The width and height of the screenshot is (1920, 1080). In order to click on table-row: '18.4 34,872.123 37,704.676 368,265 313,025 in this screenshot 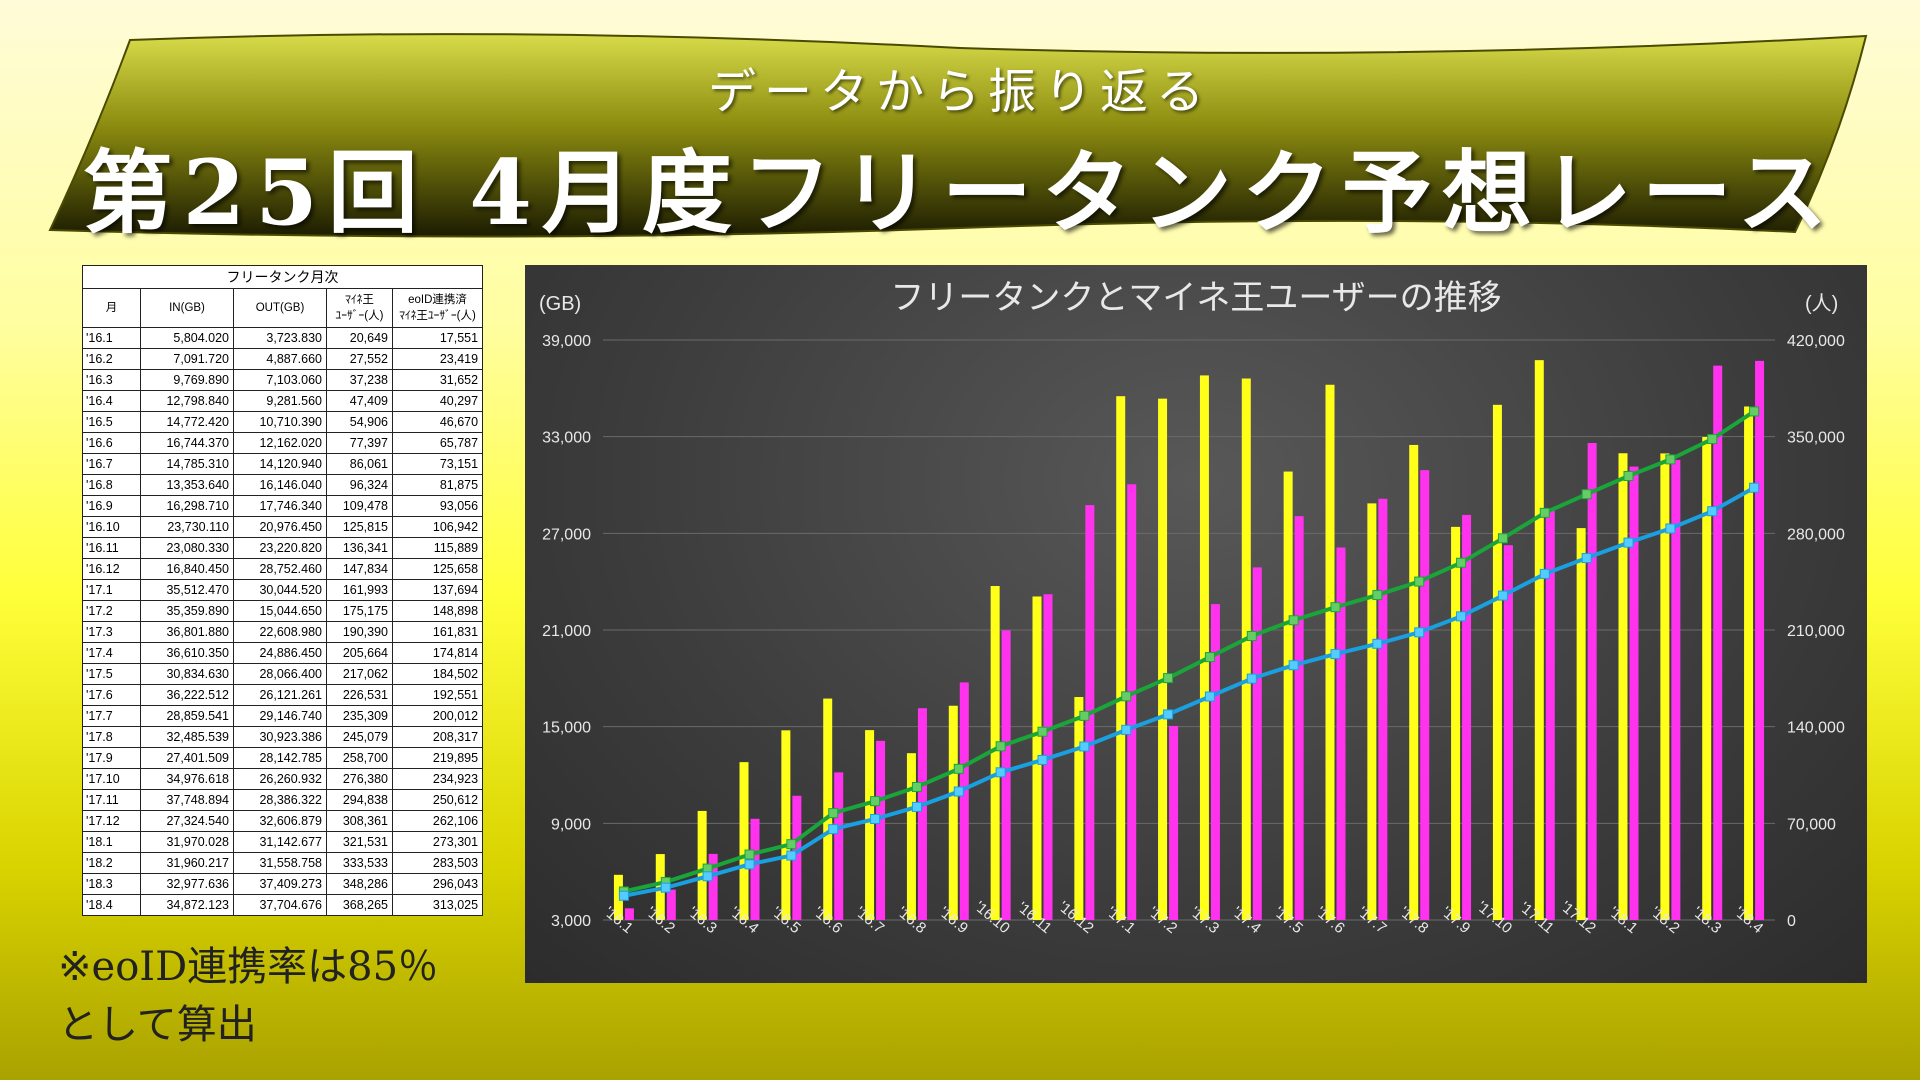, I will do `click(283, 905)`.